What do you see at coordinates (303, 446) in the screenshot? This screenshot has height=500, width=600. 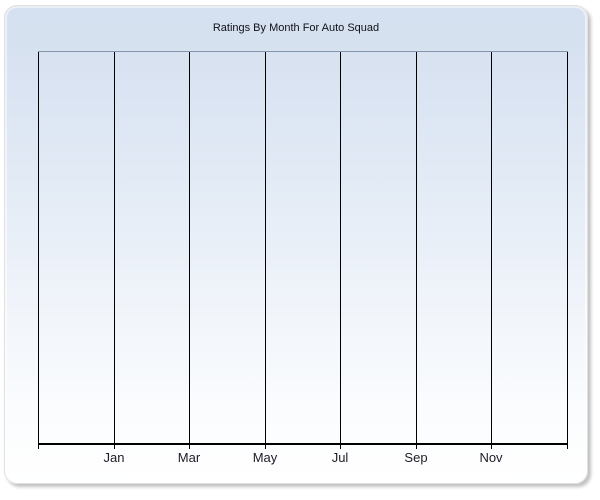 I see `x-axis-ticks` at bounding box center [303, 446].